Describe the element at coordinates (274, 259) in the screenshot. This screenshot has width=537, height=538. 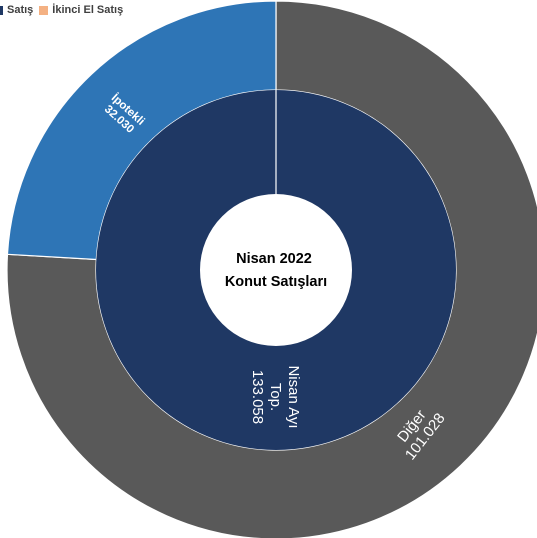
I see `center-label-line-1: Nisan 2022` at that location.